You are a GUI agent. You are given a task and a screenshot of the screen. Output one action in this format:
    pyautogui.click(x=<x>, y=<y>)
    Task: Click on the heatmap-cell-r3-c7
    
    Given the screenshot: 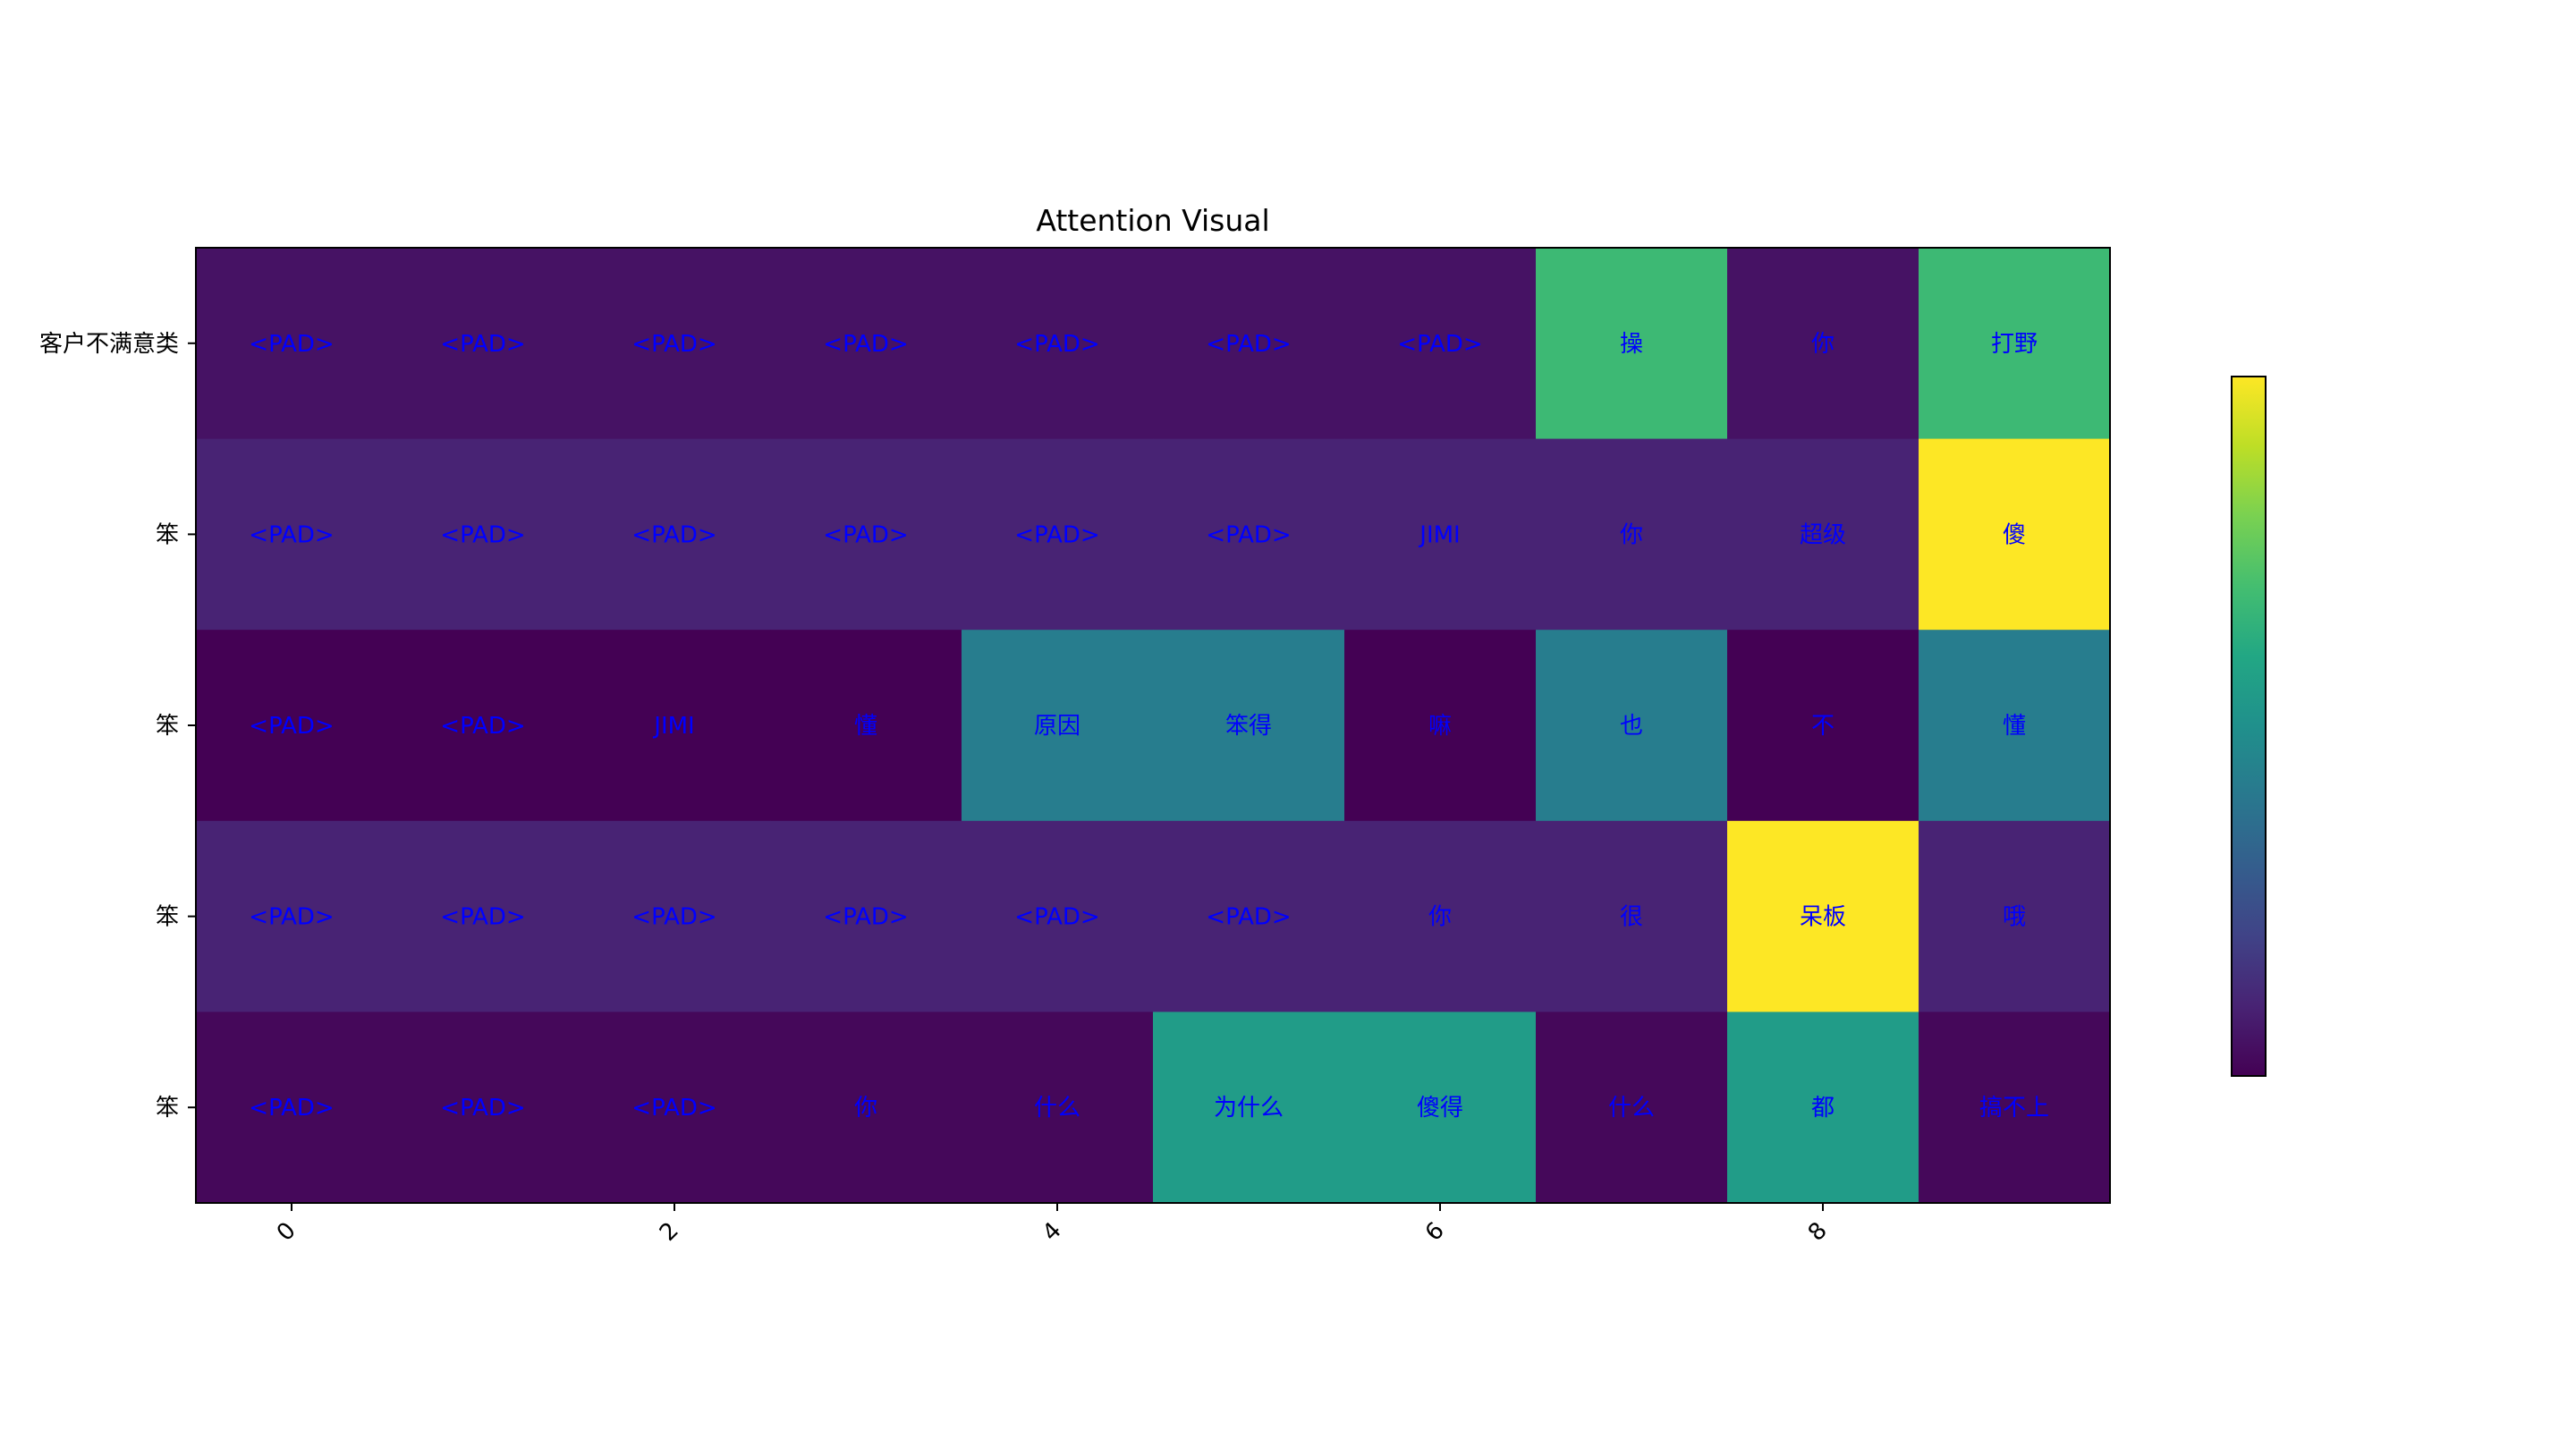 What is the action you would take?
    pyautogui.click(x=1632, y=916)
    